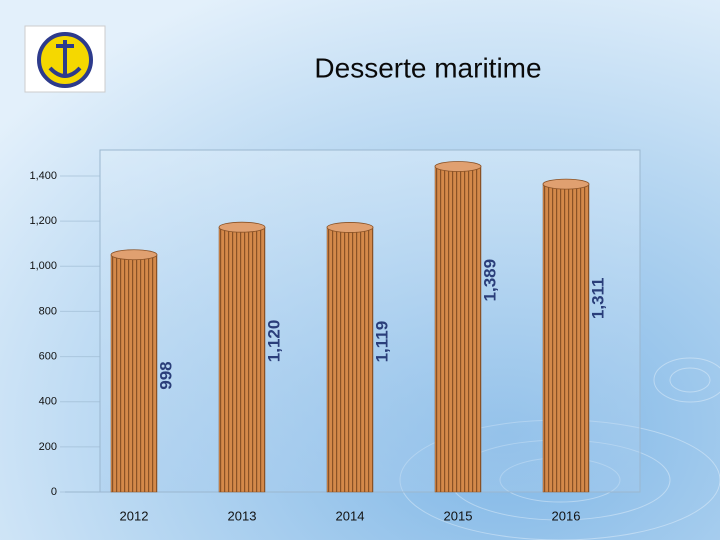 The image size is (720, 540). What do you see at coordinates (43, 176) in the screenshot?
I see `y-tick-label: 1,400` at bounding box center [43, 176].